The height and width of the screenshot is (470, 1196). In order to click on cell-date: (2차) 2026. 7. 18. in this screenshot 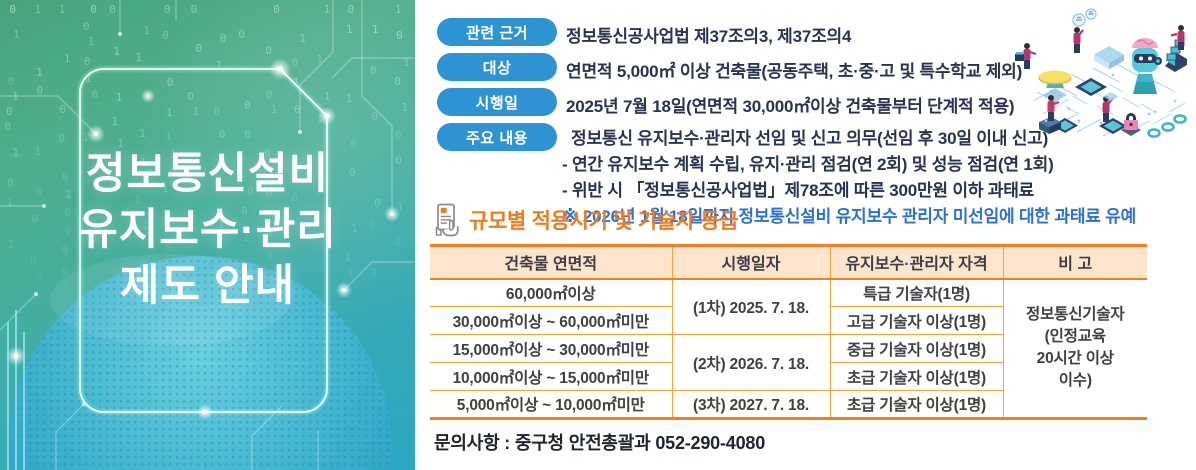, I will do `click(750, 362)`.